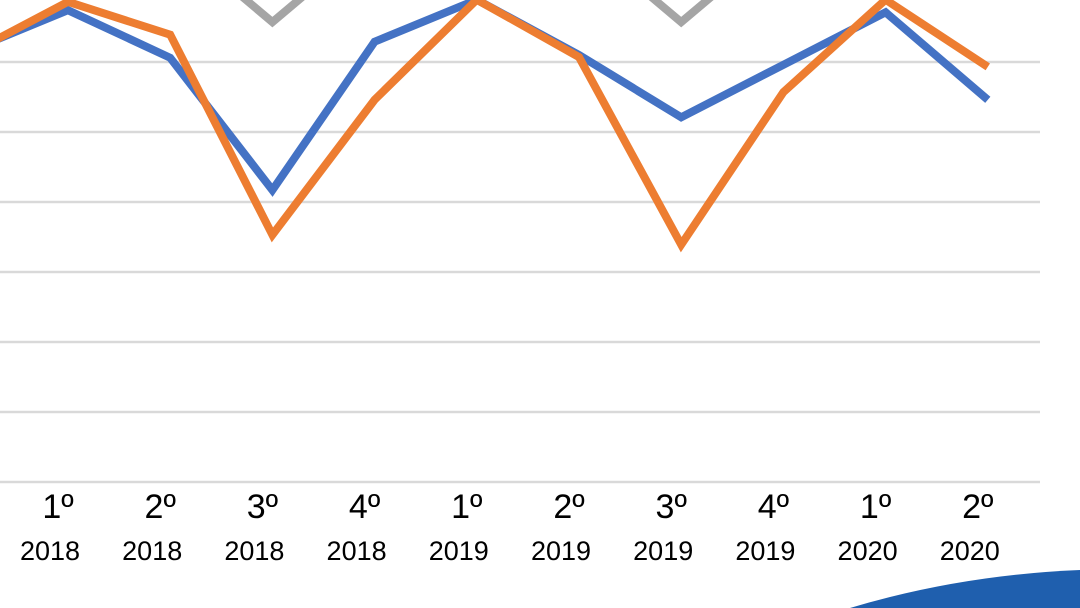 The image size is (1080, 608). Describe the element at coordinates (965, 589) in the screenshot. I see `decoration-swoosh` at that location.